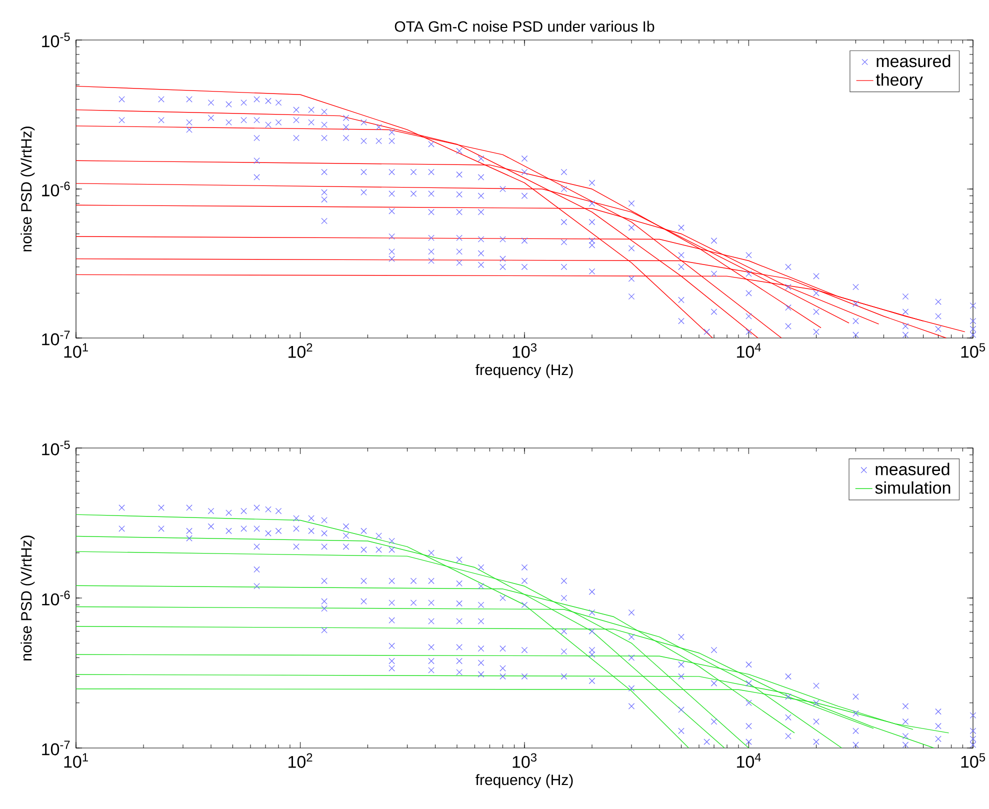  What do you see at coordinates (524, 26) in the screenshot?
I see `chart-title: OTA Gm-C noise PSD under various Ib` at bounding box center [524, 26].